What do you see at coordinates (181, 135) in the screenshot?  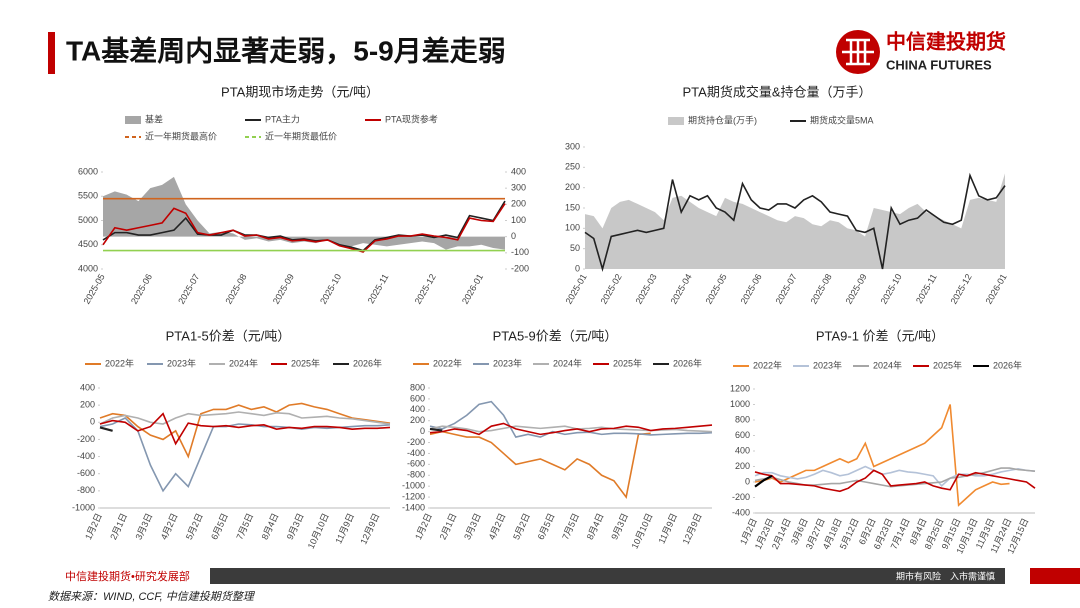 I see `legend-label: 近一年期货最高价` at bounding box center [181, 135].